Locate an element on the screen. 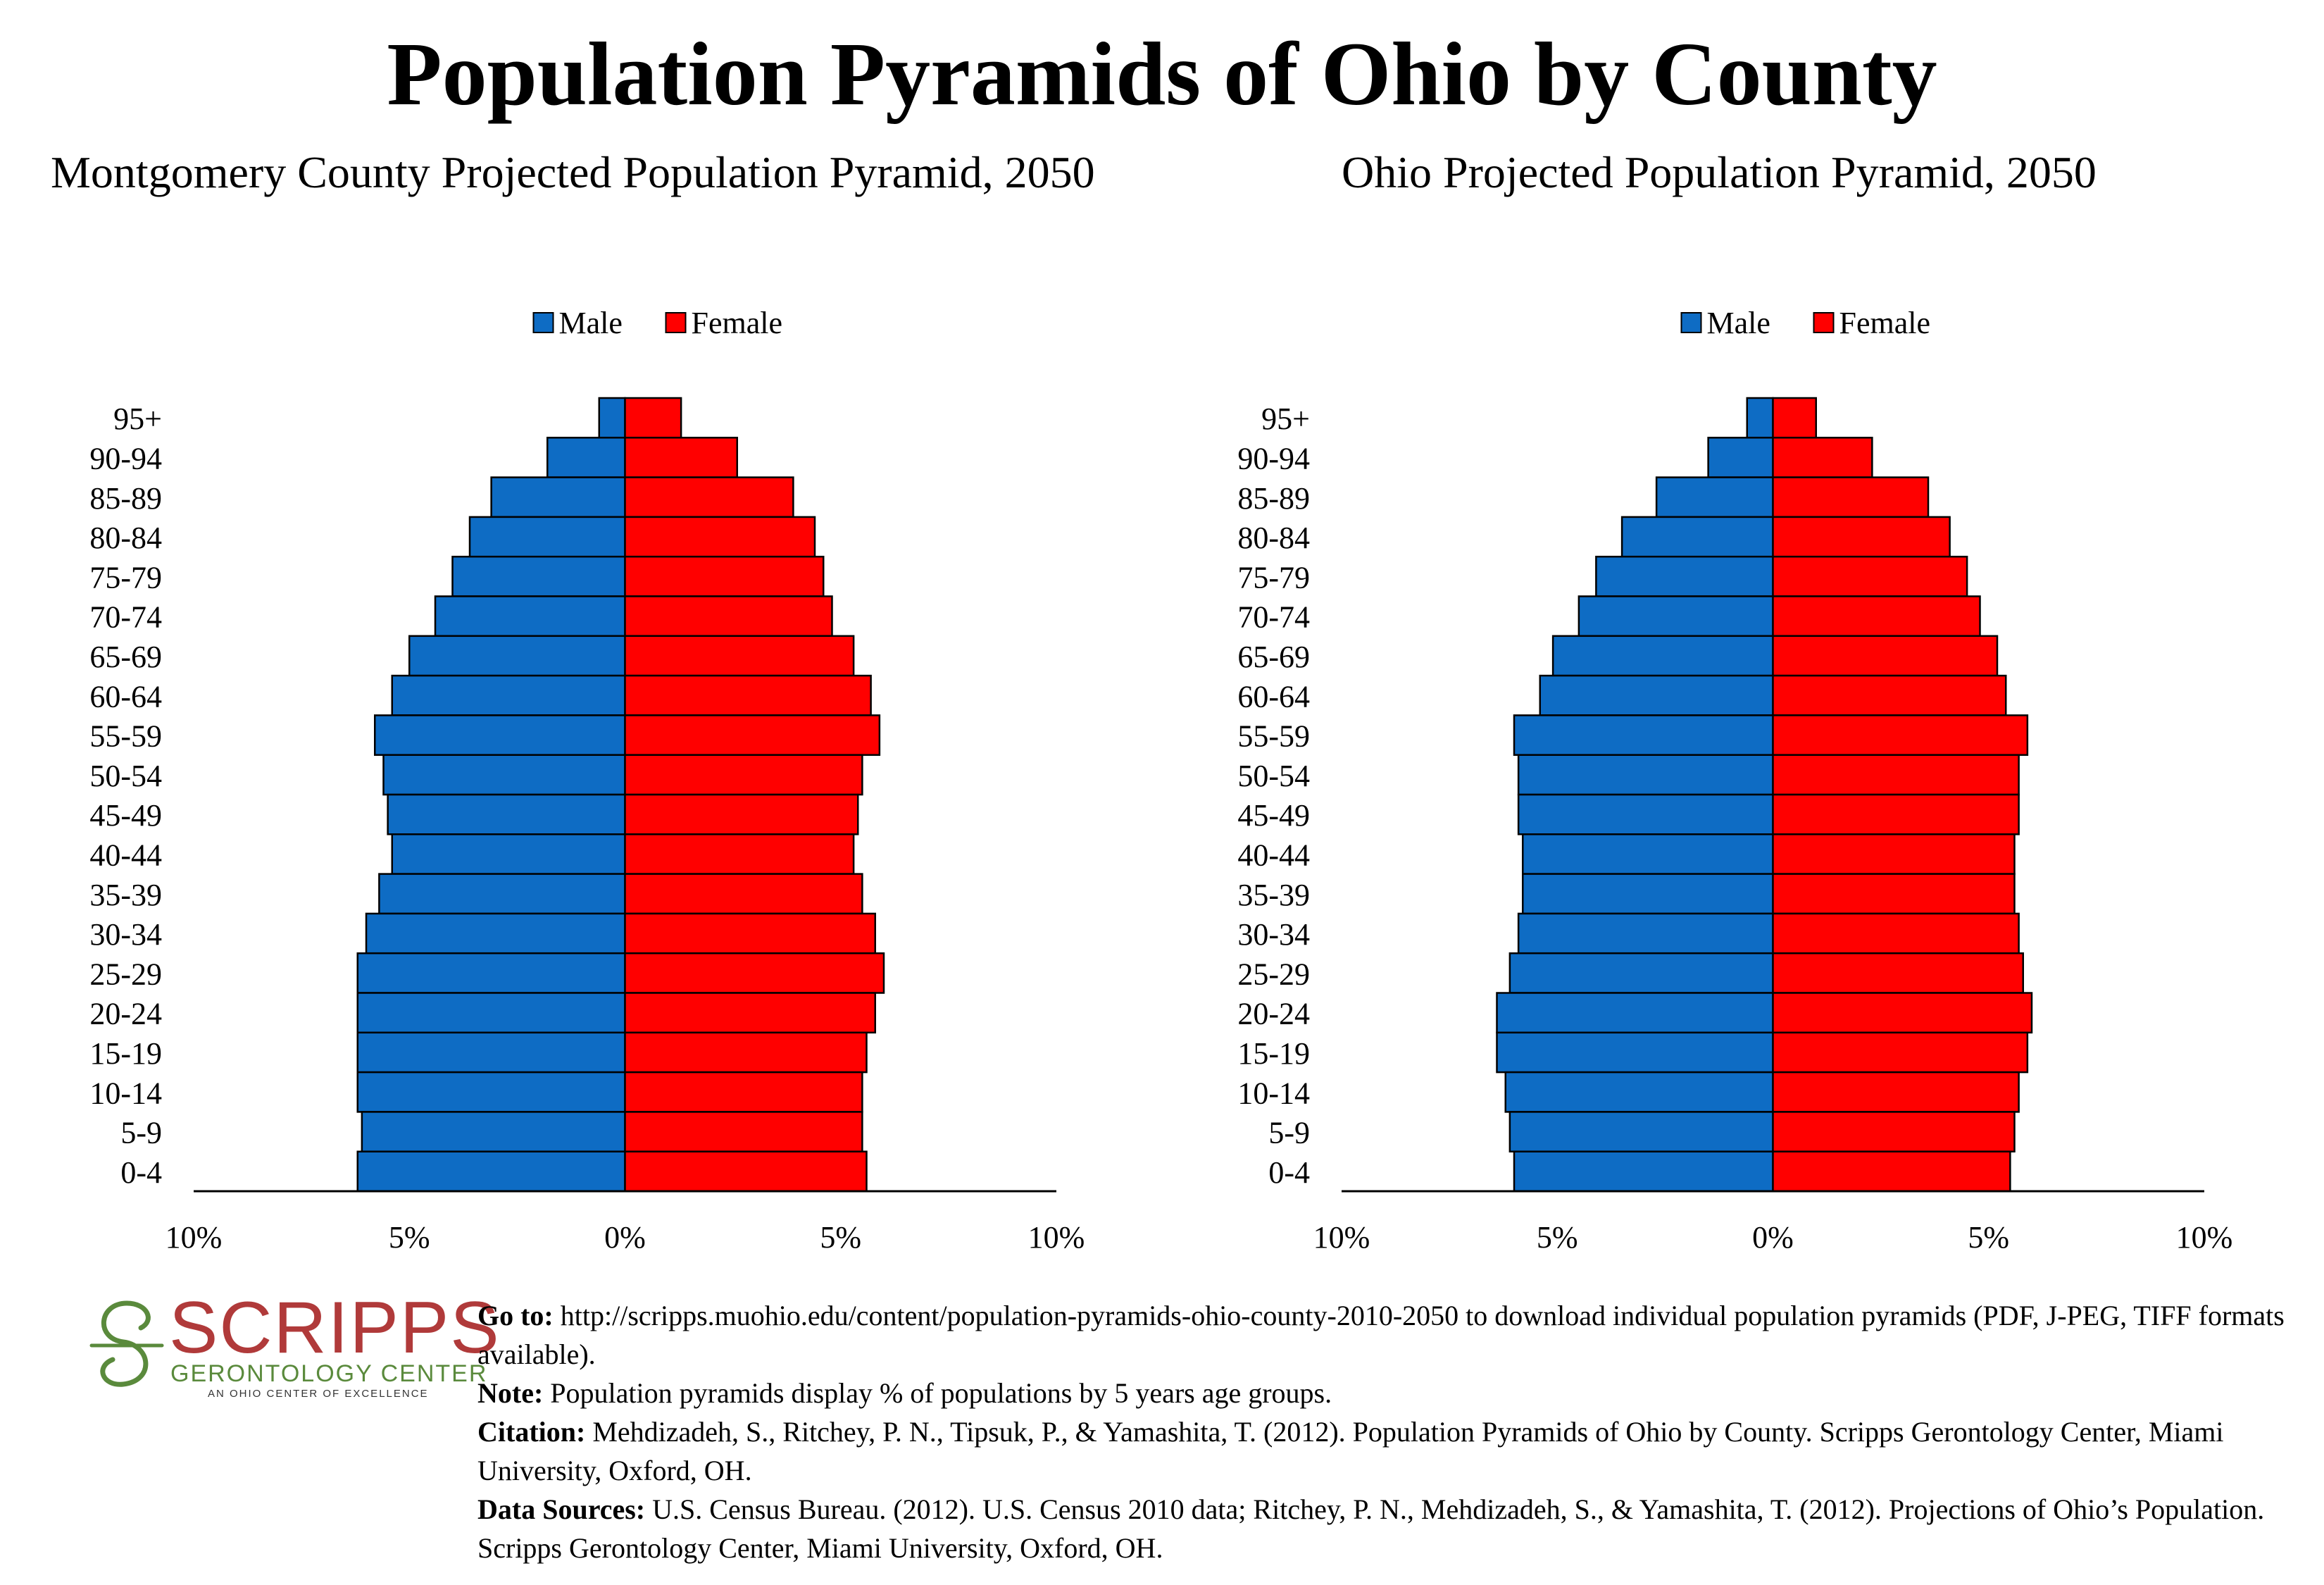 This screenshot has height=1585, width=2324. age-label: 60-64 is located at coordinates (1273, 696).